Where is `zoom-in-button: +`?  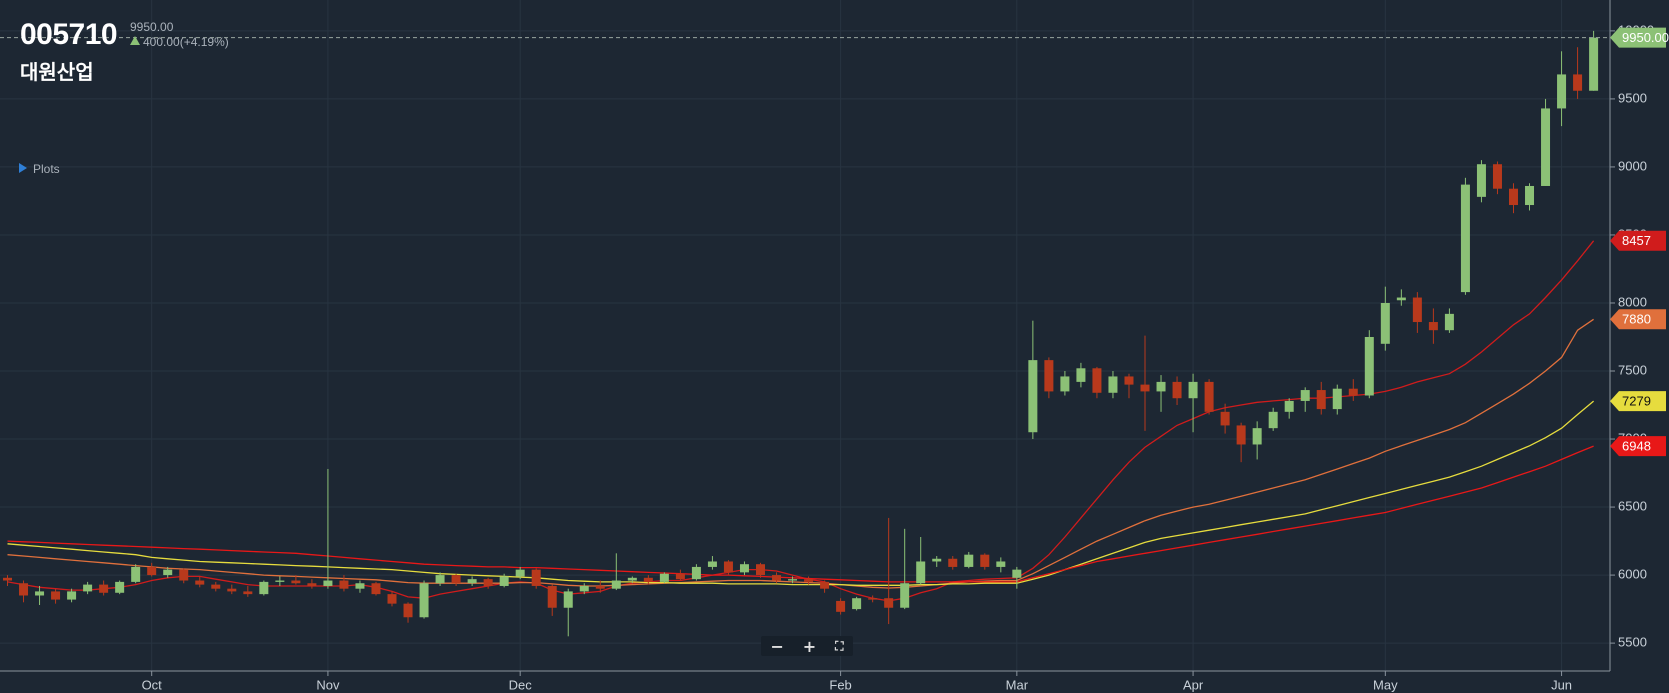
zoom-in-button: + is located at coordinates (809, 646).